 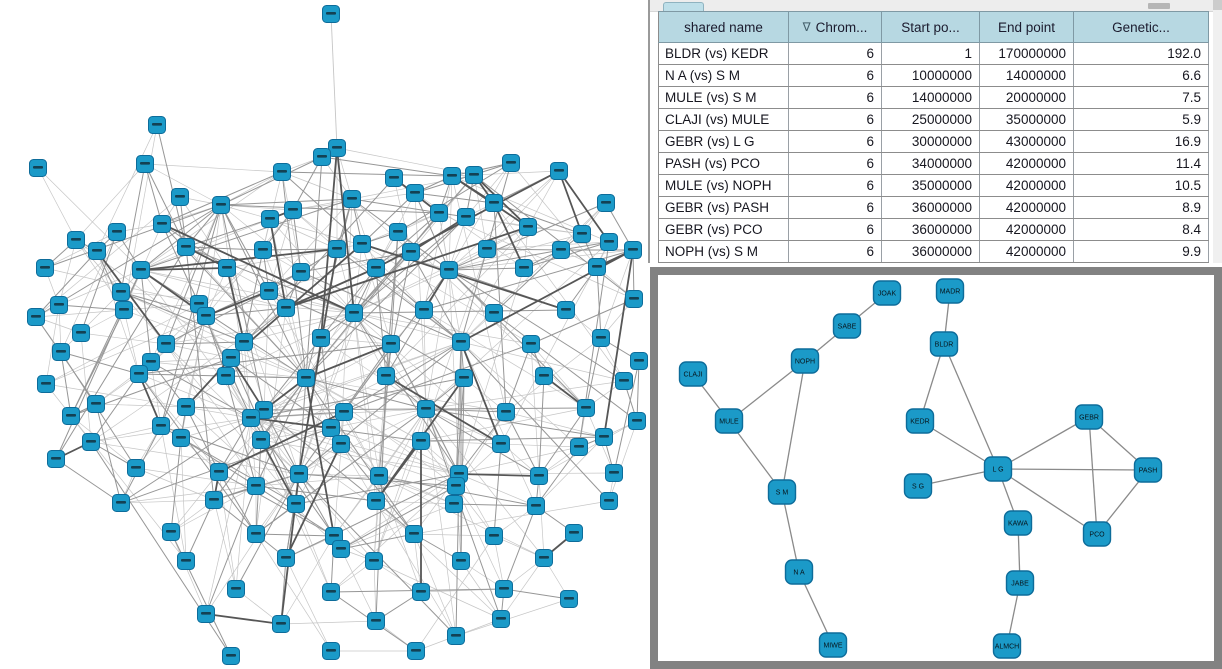 What do you see at coordinates (649, 131) in the screenshot?
I see `panel-divider` at bounding box center [649, 131].